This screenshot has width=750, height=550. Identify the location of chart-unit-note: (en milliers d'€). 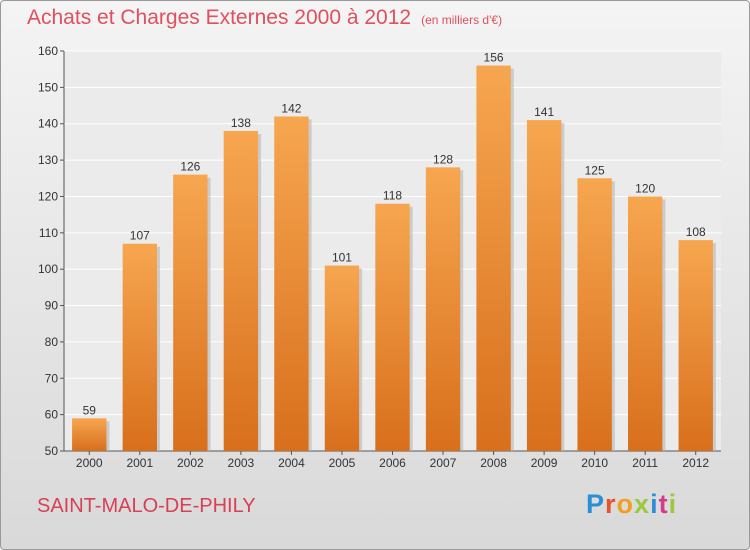
(462, 20).